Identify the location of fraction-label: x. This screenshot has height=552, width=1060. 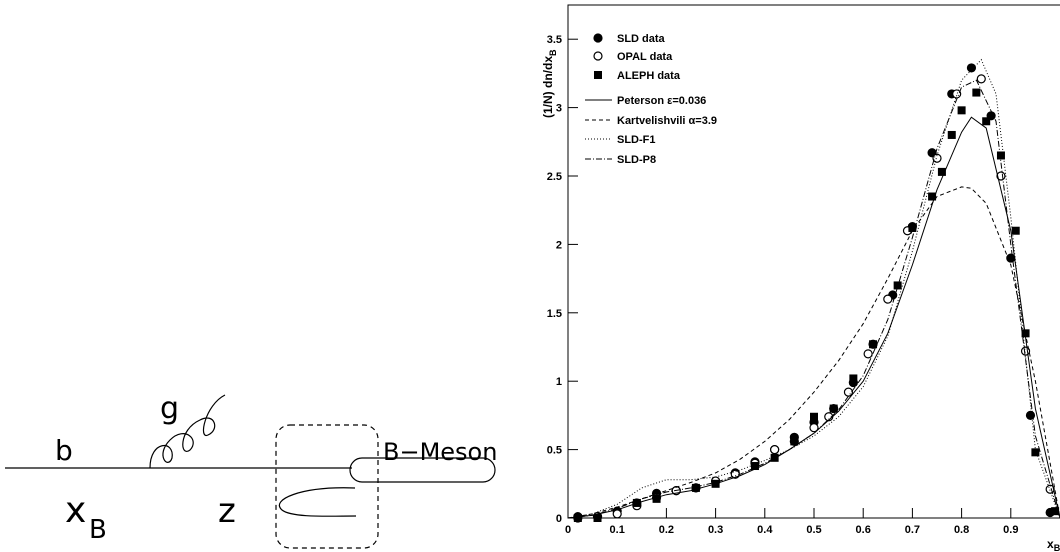
(75, 510).